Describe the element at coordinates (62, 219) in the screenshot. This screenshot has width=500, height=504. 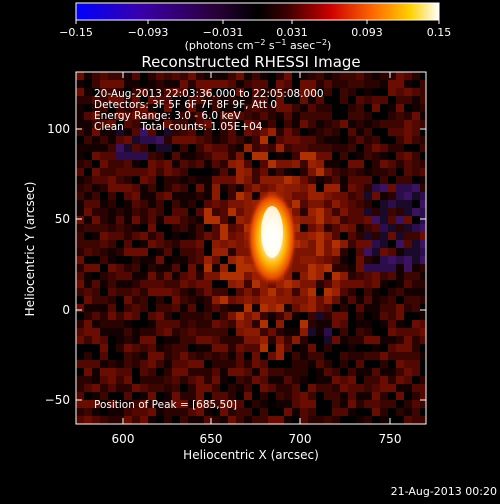
I see `y-tick-label: 50` at that location.